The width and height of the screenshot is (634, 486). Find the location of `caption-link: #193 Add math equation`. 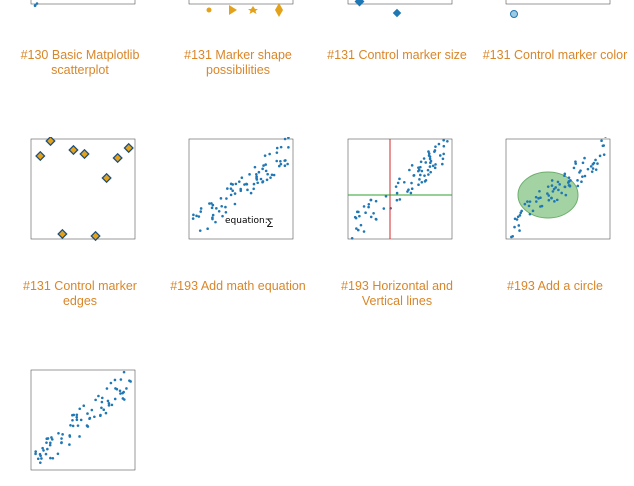

caption-link: #193 Add math equation is located at coordinates (238, 286).